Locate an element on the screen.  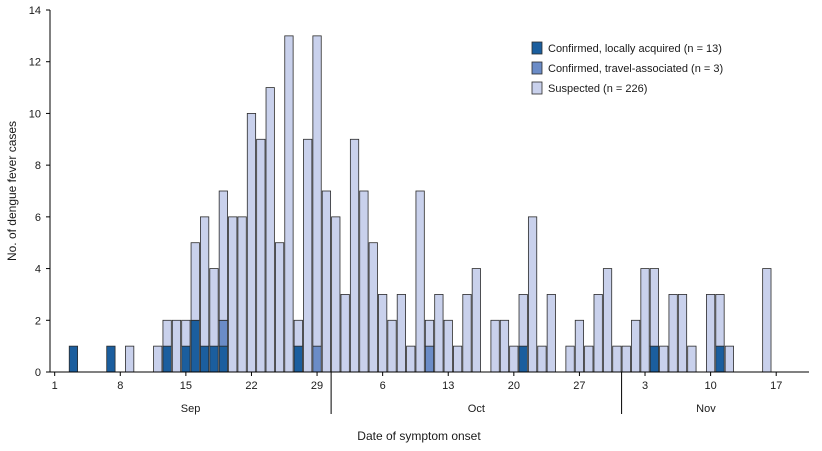
bar-series2-day62 is located at coordinates (626, 359).